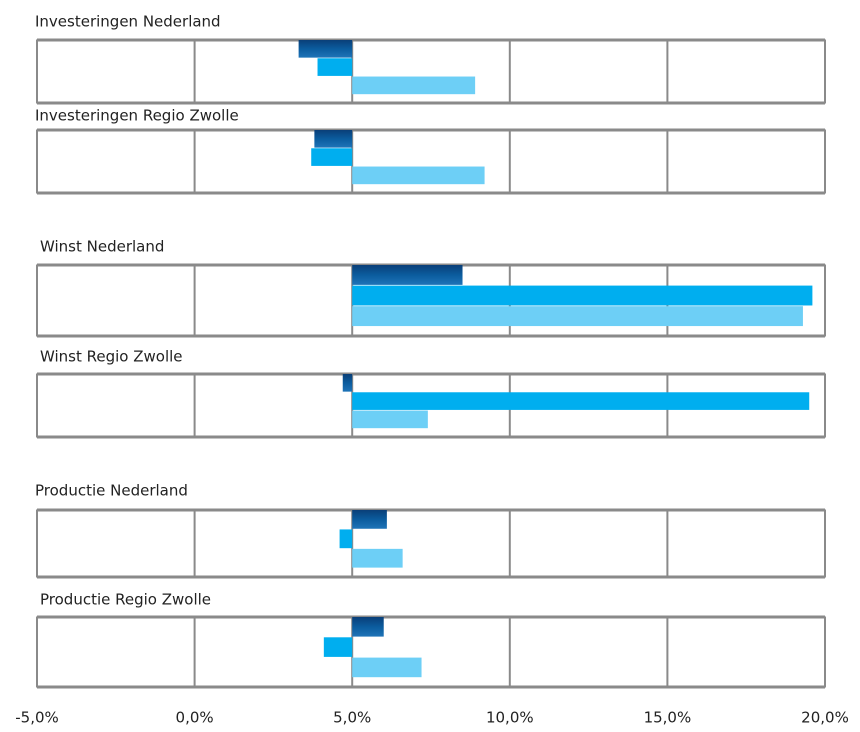 This screenshot has height=732, width=860. I want to click on panel-title: Winst Regio Zwolle, so click(111, 357).